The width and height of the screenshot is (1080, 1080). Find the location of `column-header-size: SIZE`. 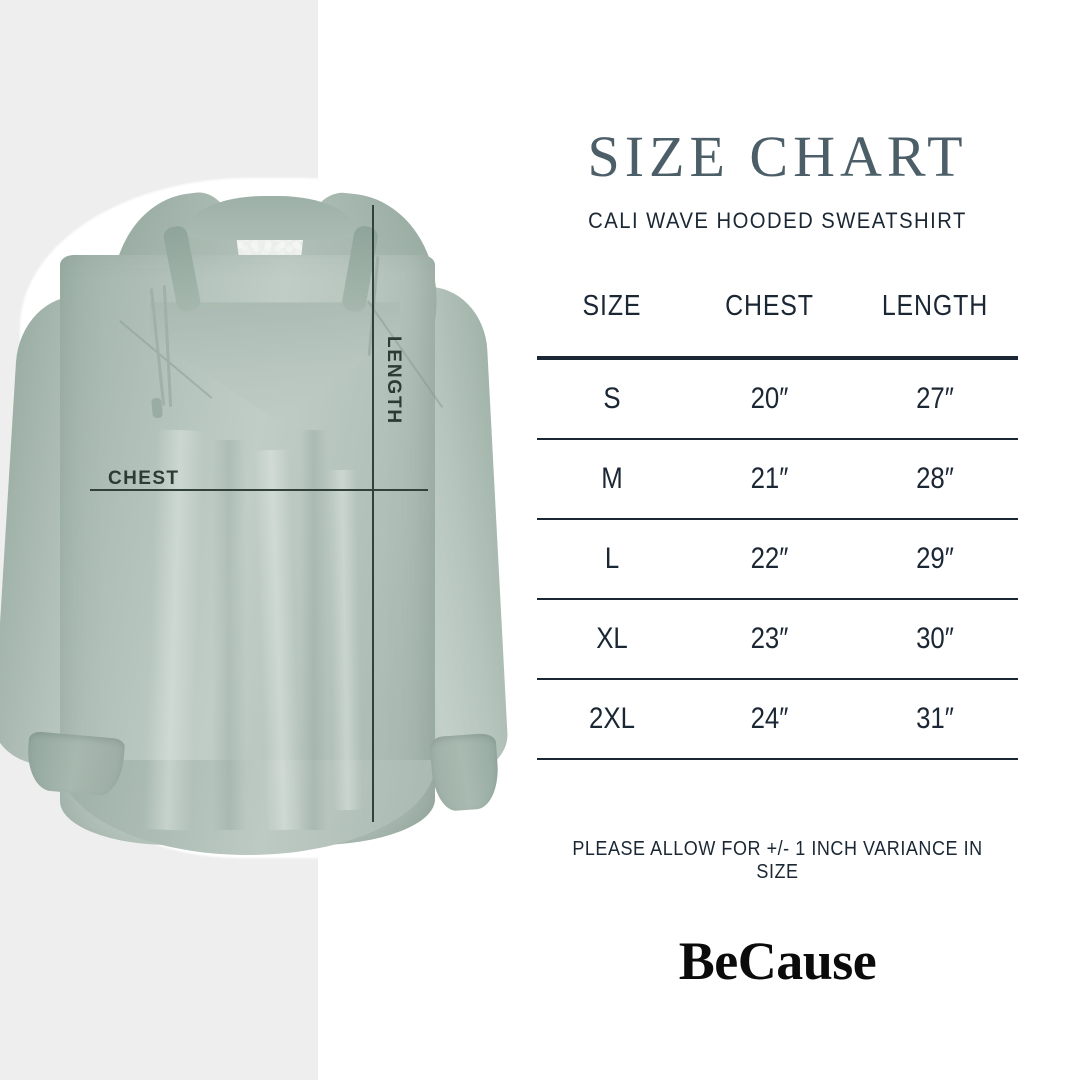

column-header-size: SIZE is located at coordinates (612, 306).